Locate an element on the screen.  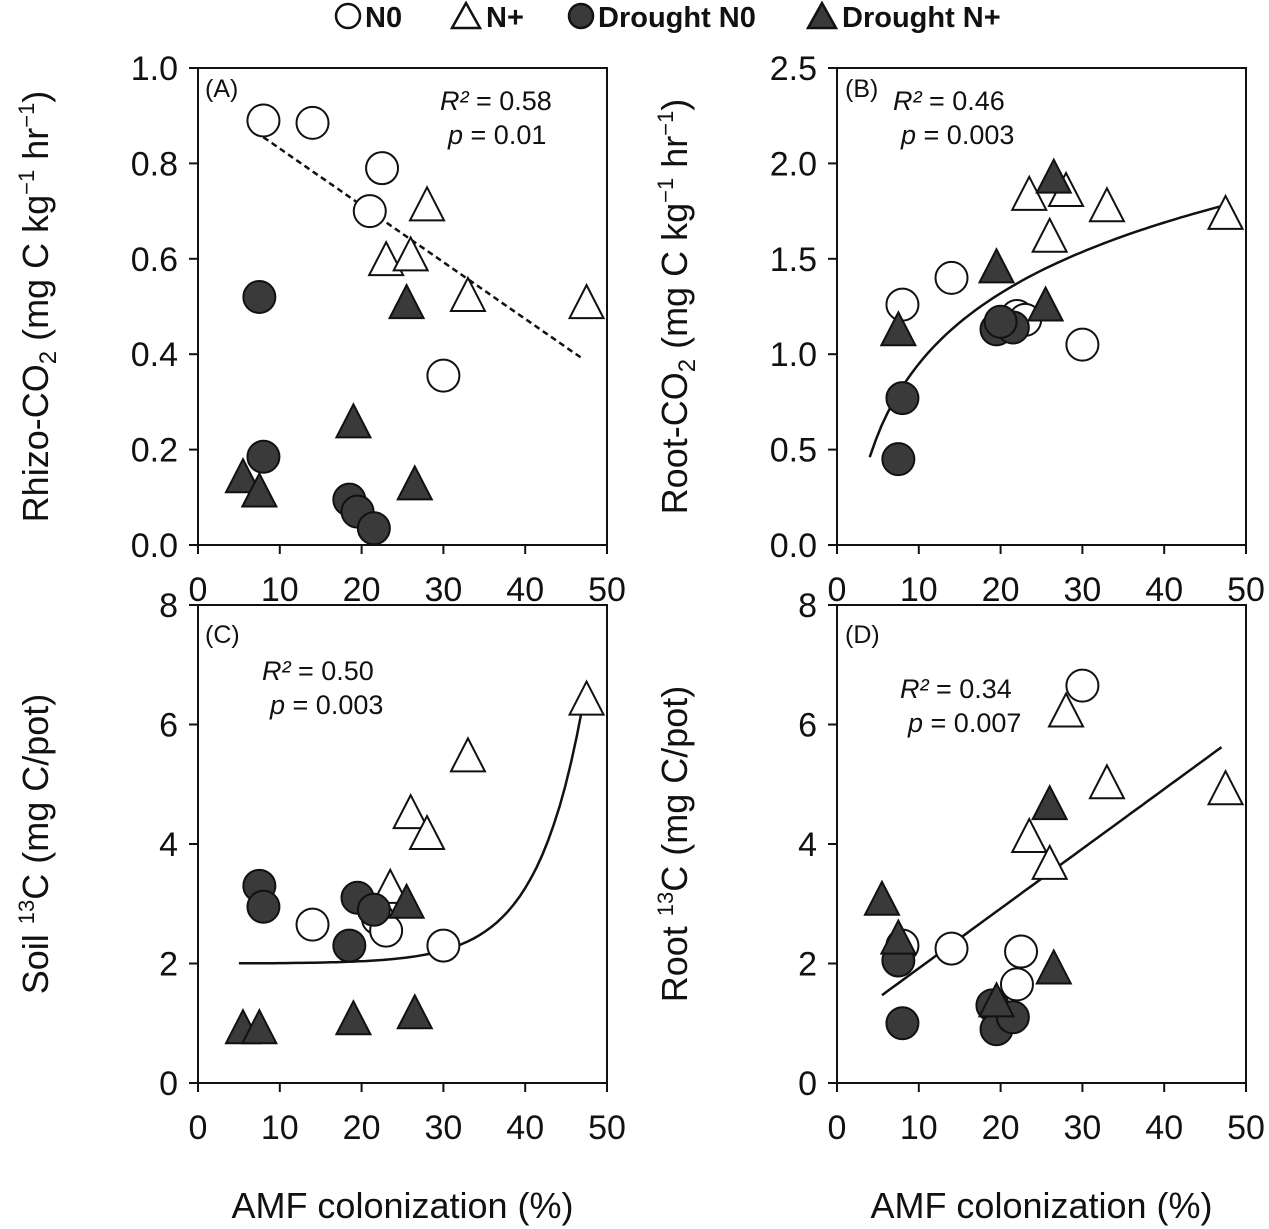
legend-item-drought-nplus: Drought N+ is located at coordinates (903, 17).